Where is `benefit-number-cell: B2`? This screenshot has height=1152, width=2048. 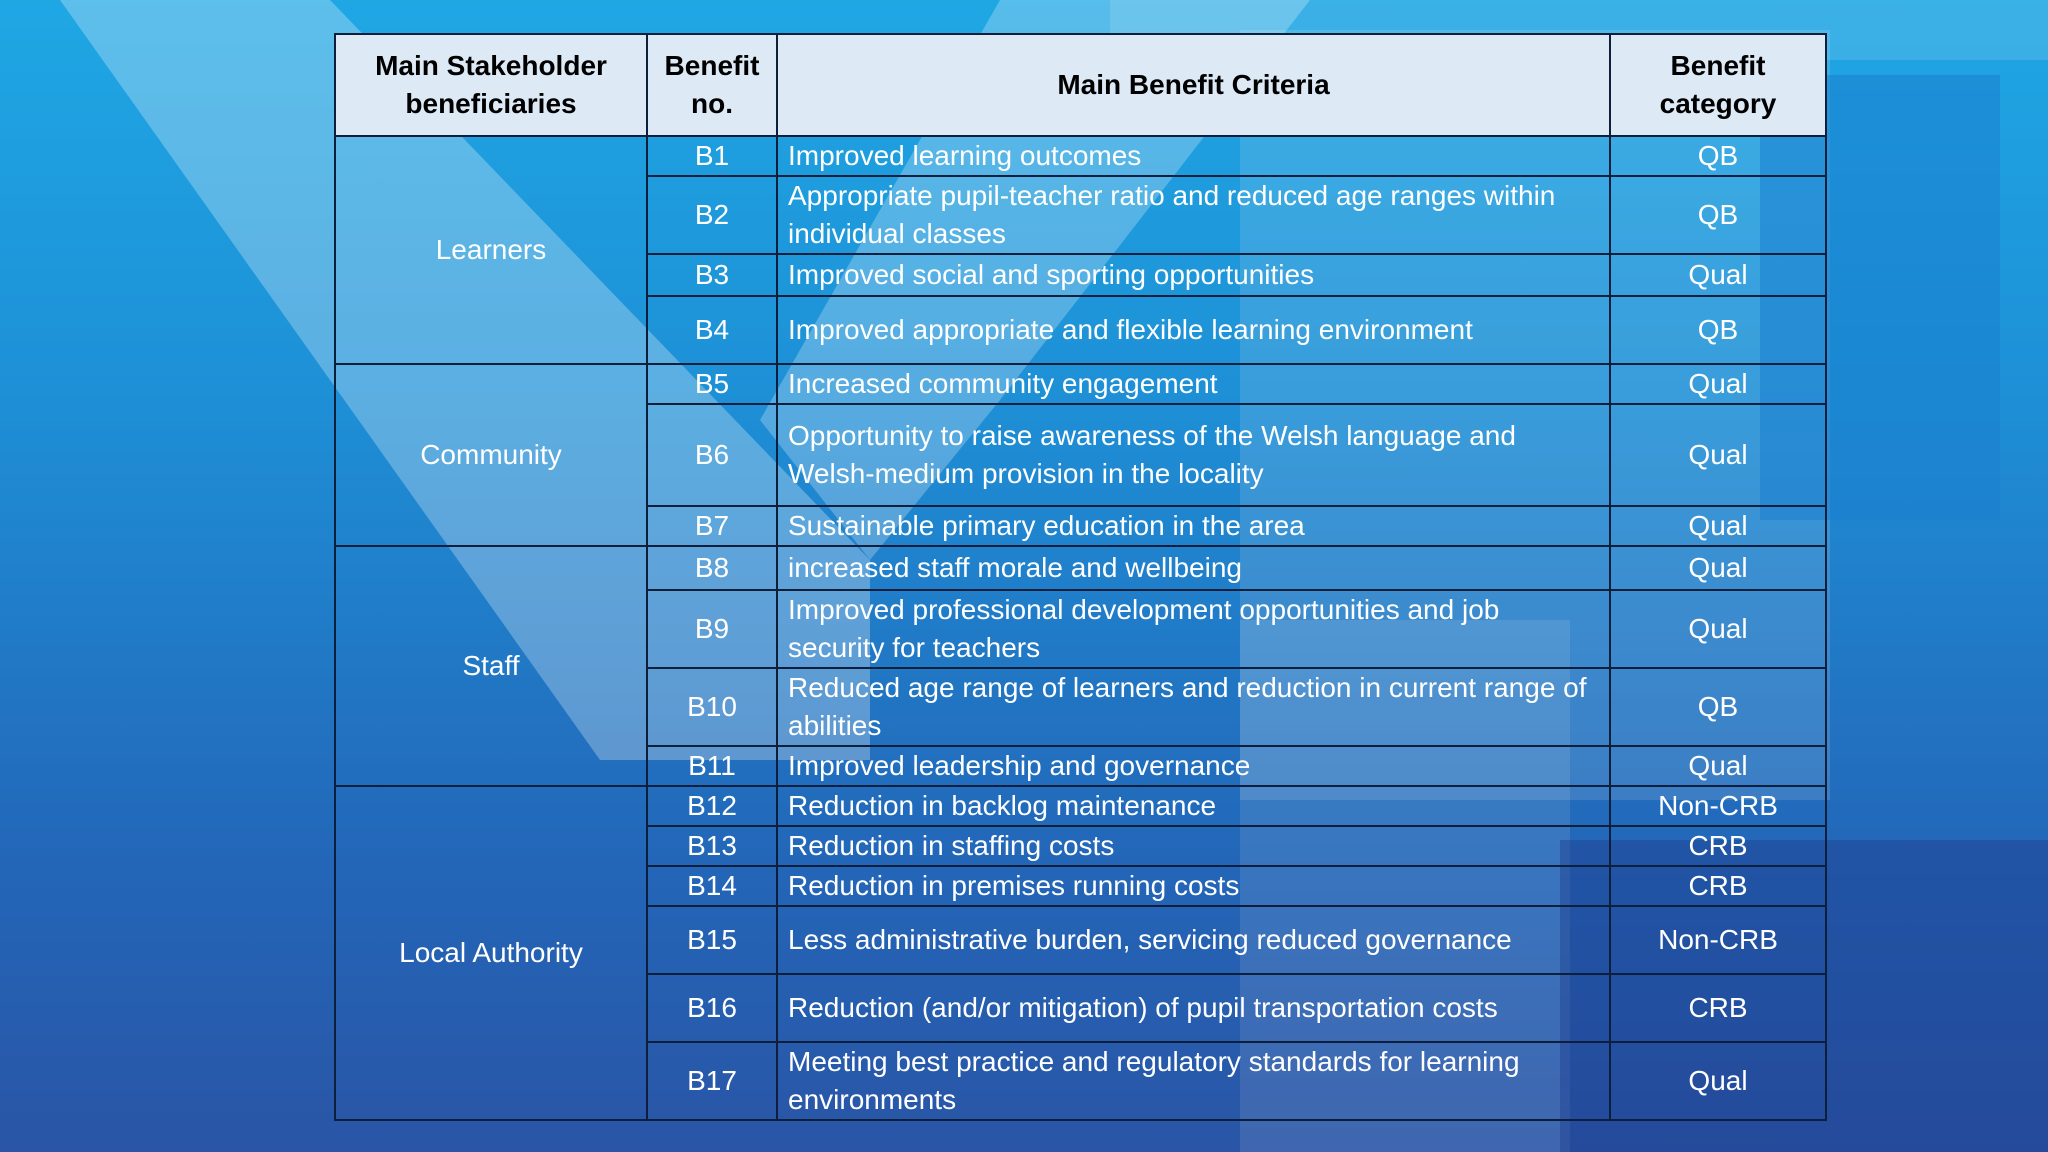
benefit-number-cell: B2 is located at coordinates (712, 215).